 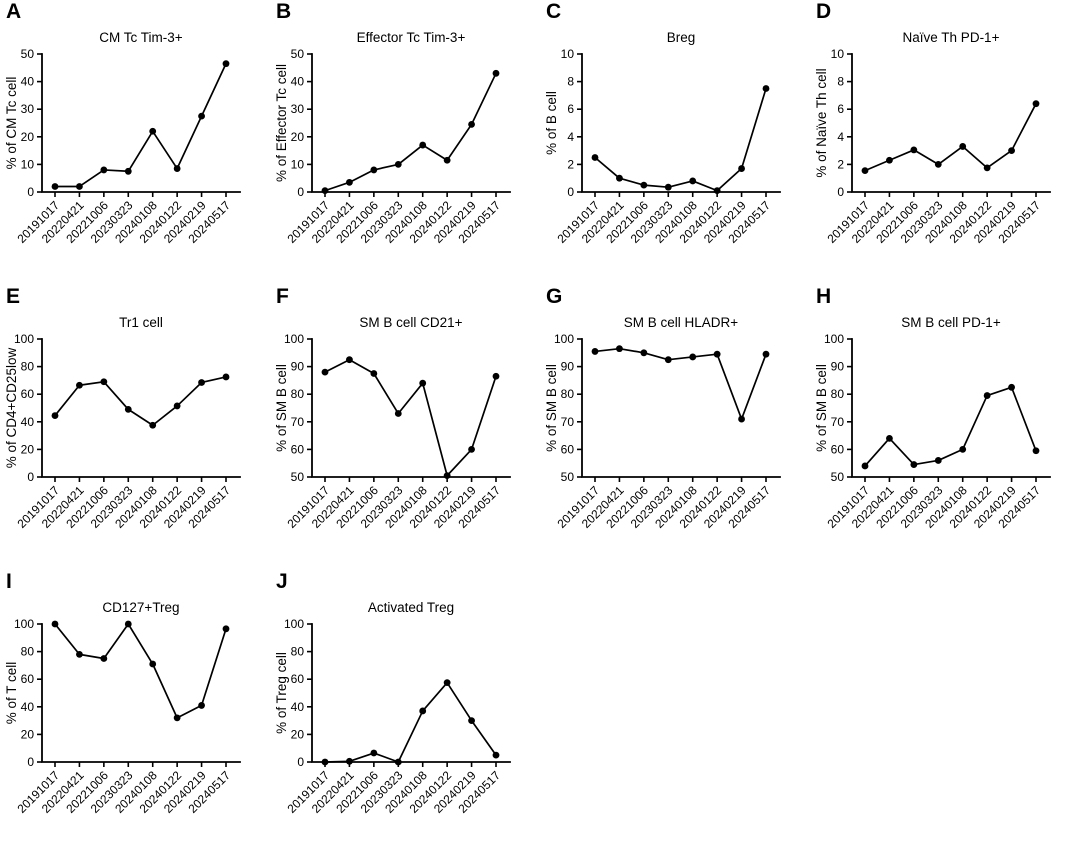 What do you see at coordinates (13, 296) in the screenshot?
I see `panel-letter-E: E` at bounding box center [13, 296].